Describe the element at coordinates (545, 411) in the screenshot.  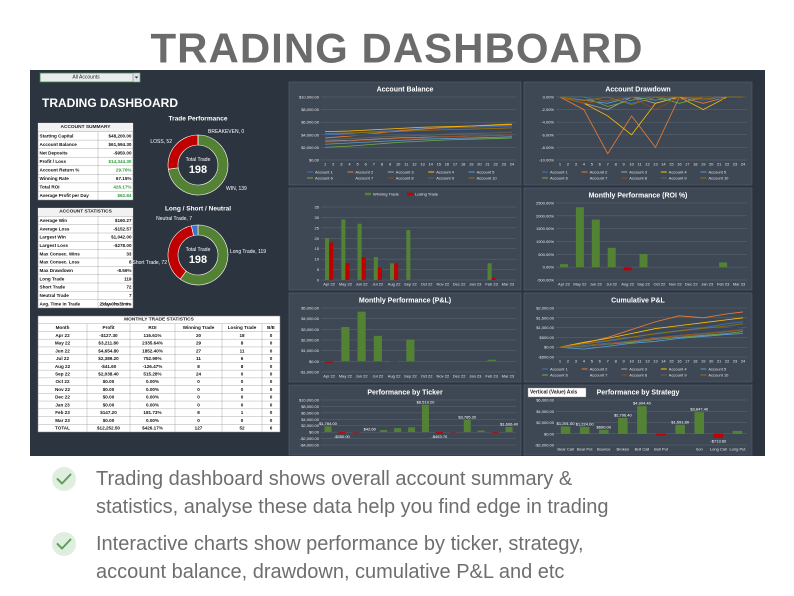
I see `y-tick-label: $4,000.00` at that location.